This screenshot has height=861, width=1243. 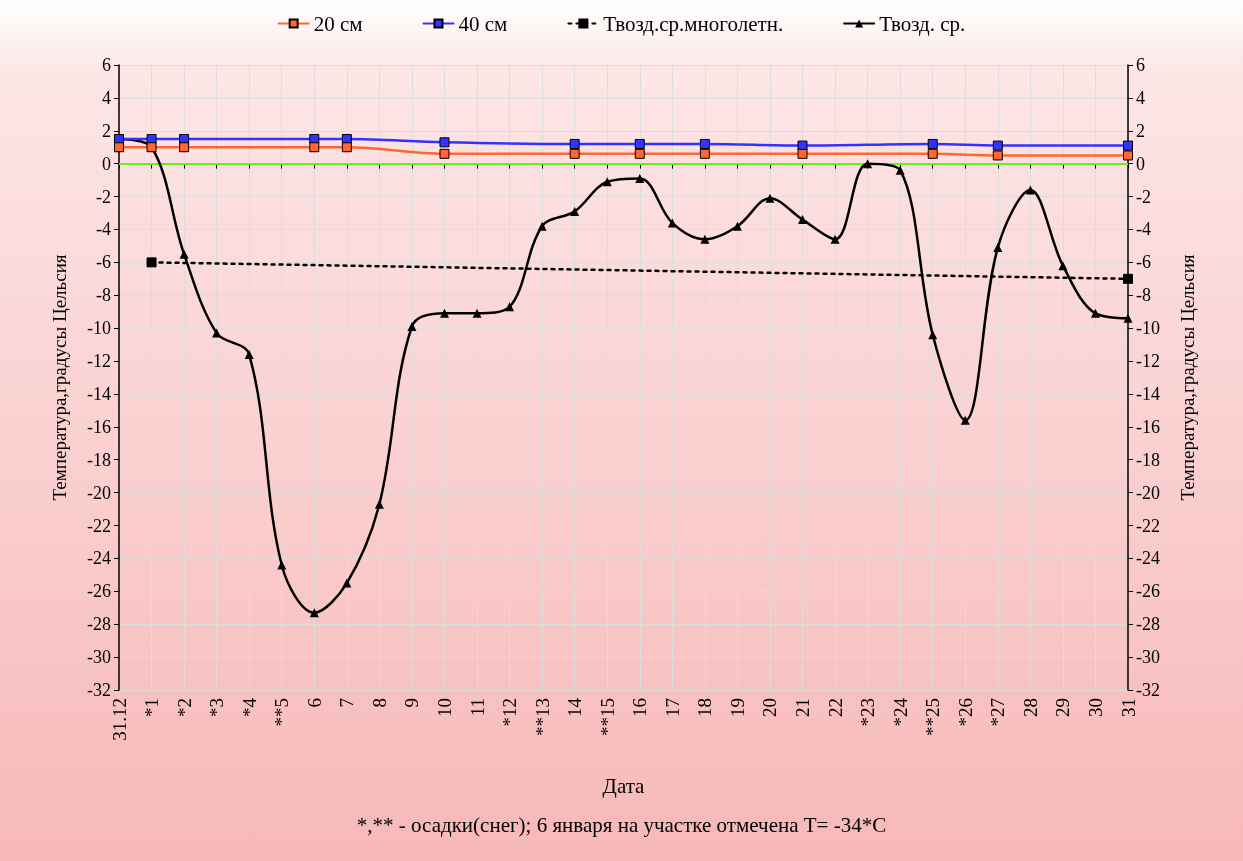 I want to click on y2-tick-label: -24, so click(x=1148, y=558).